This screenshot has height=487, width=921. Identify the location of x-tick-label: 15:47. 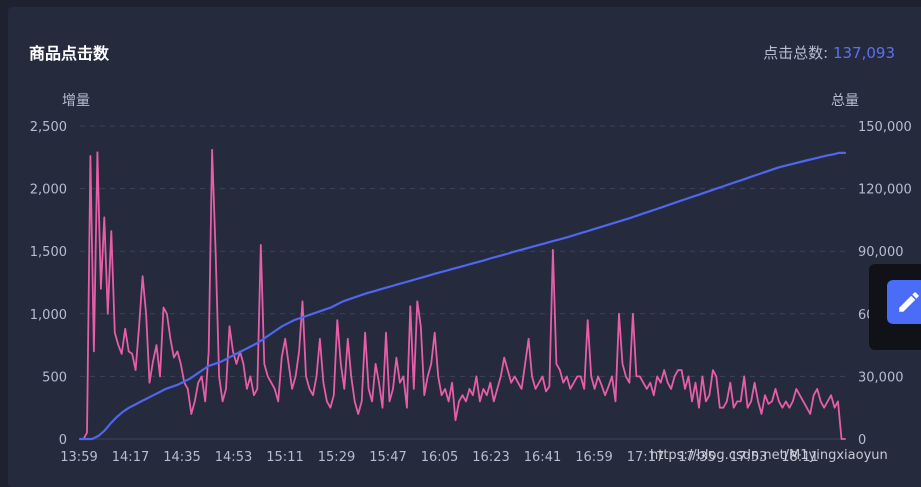
(387, 457).